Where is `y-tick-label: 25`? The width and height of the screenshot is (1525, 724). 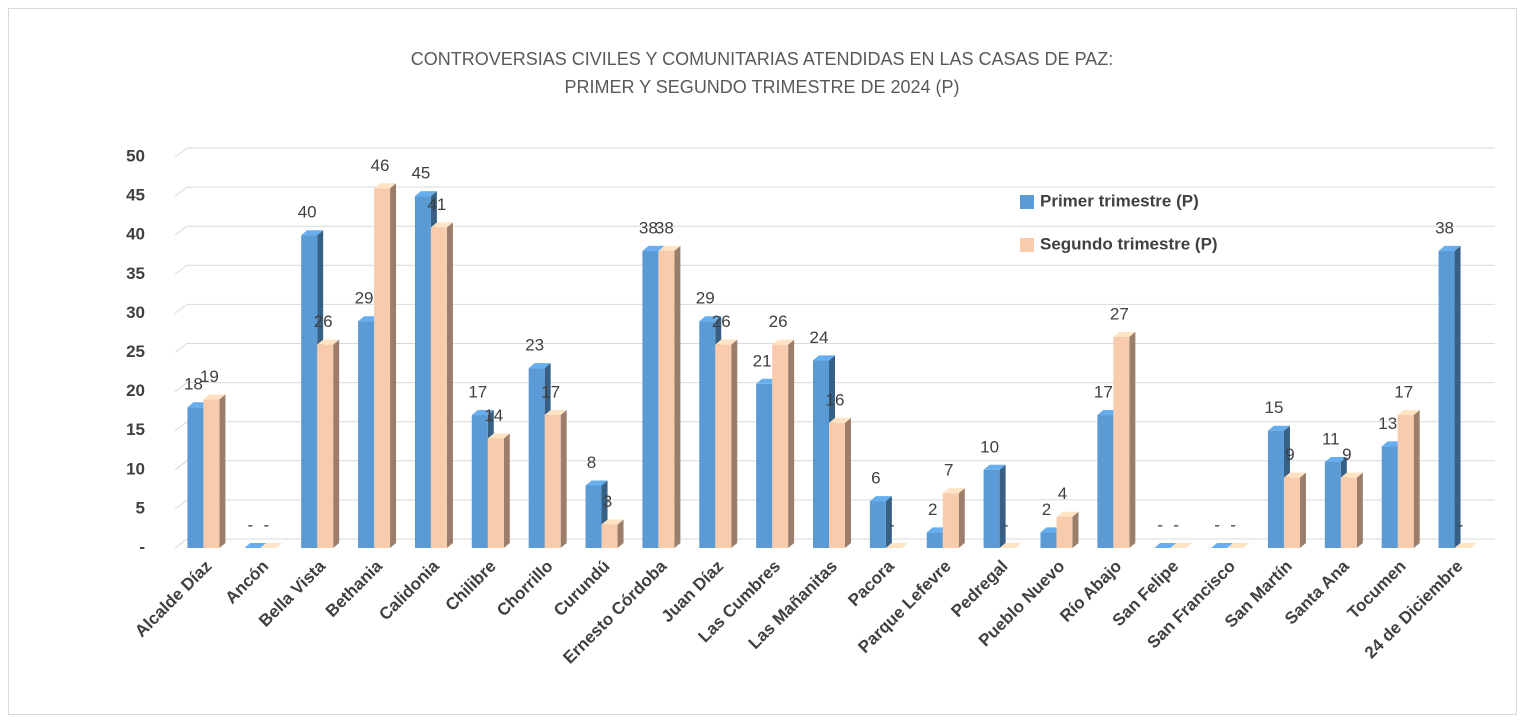
y-tick-label: 25 is located at coordinates (135, 351).